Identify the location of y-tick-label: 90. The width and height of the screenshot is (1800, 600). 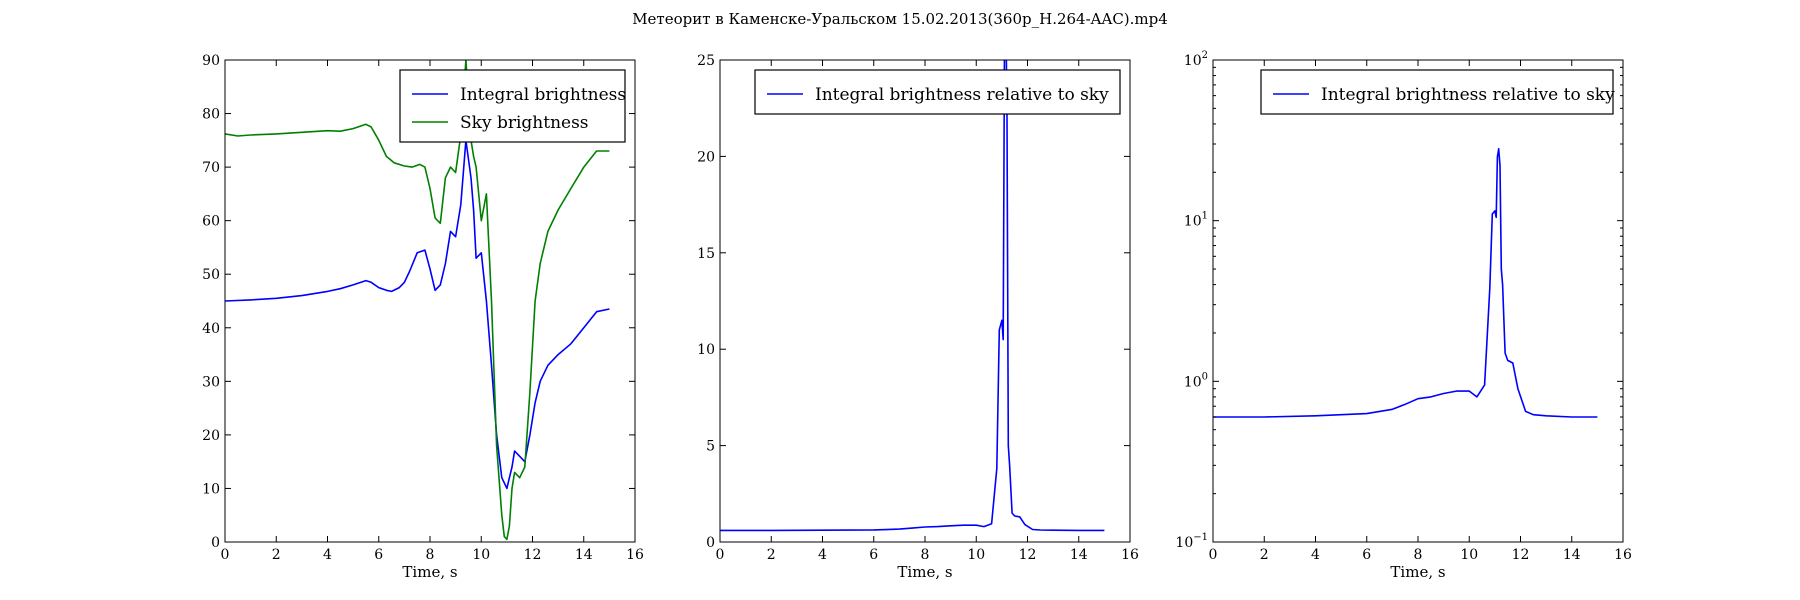
(211, 61).